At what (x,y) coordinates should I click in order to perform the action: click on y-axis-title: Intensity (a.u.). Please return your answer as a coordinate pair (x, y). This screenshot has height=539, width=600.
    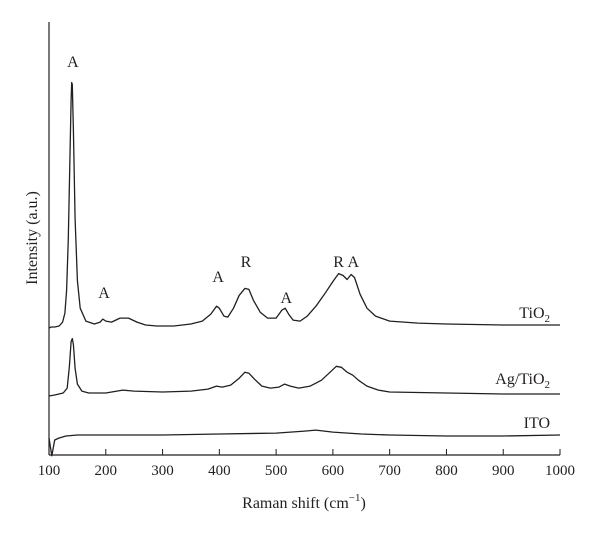
    Looking at the image, I should click on (32, 238).